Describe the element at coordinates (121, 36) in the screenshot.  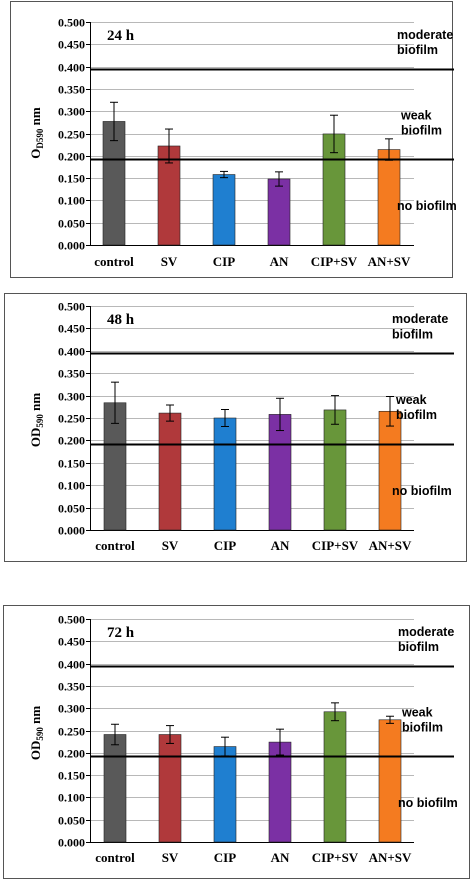
I see `panel-label: 24 h` at that location.